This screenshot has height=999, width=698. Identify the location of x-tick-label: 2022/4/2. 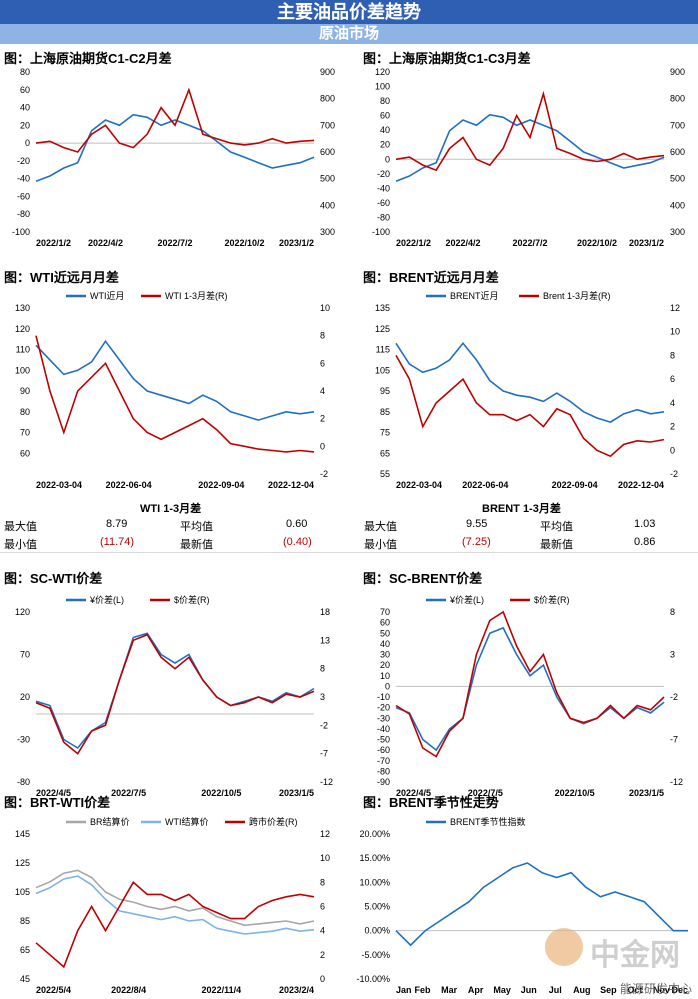
(105, 243).